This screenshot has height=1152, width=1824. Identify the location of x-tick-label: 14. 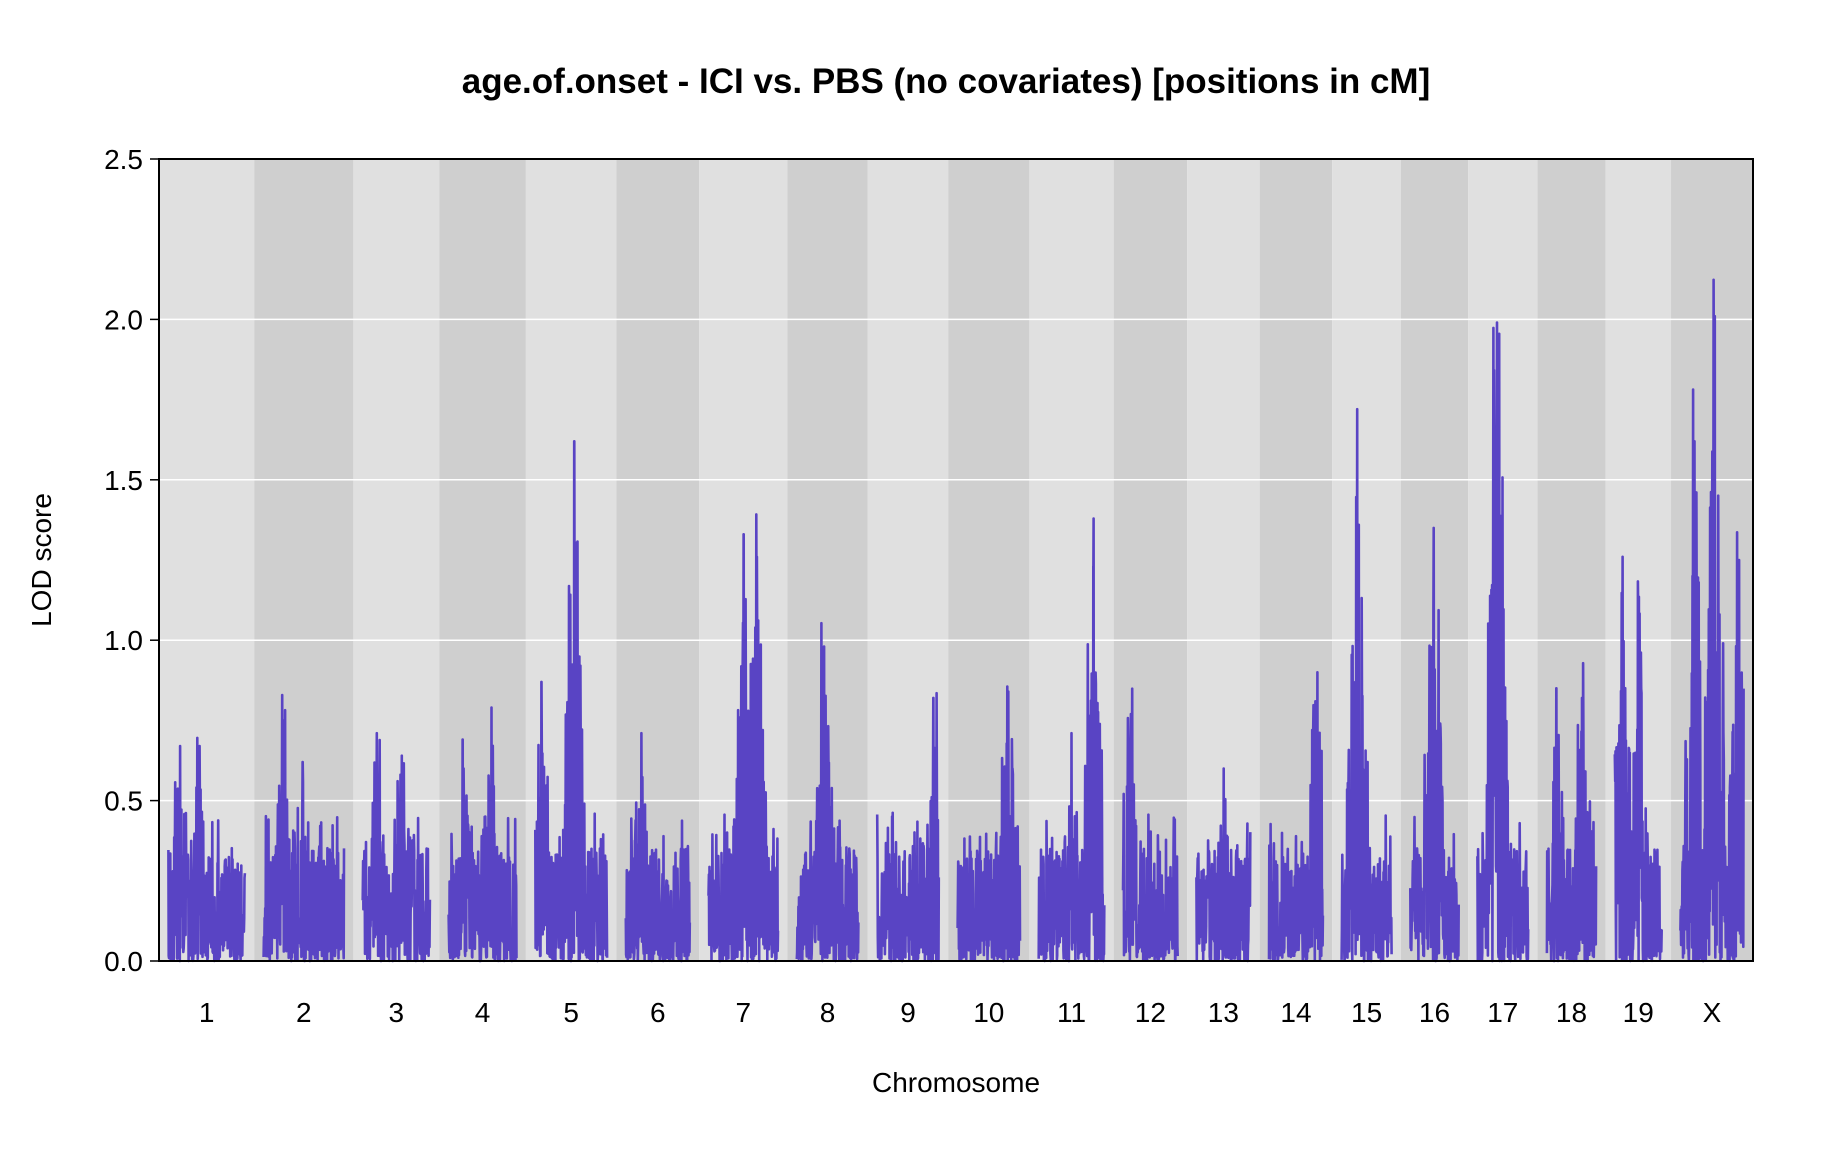
(1295, 1012).